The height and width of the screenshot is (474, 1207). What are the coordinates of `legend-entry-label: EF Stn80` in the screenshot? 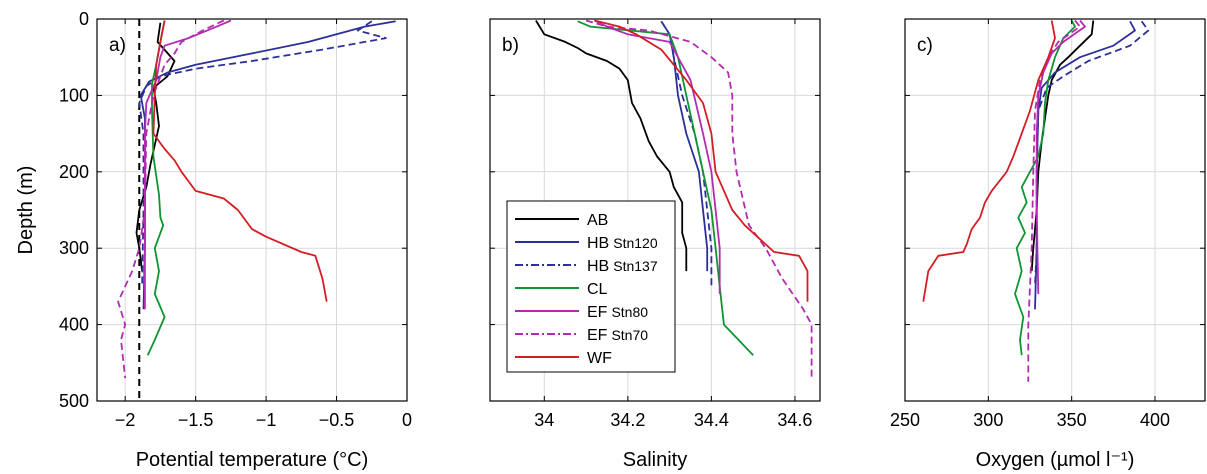 It's located at (617, 312).